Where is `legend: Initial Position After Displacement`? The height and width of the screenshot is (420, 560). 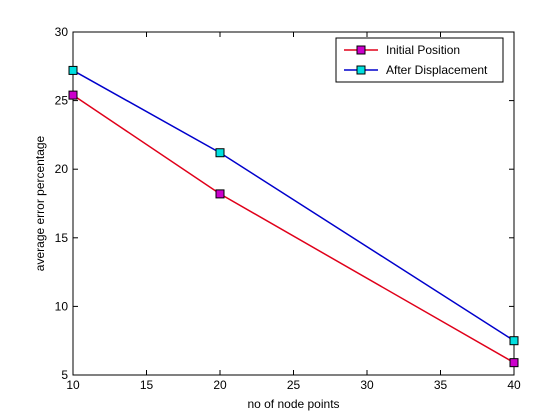 legend: Initial Position After Displacement is located at coordinates (419, 60).